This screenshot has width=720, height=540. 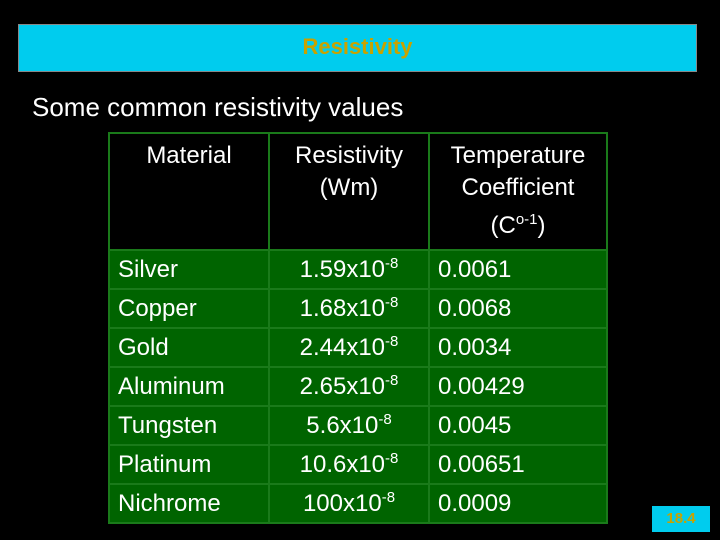 I want to click on table-cell: 1.59x10-8, so click(x=349, y=269).